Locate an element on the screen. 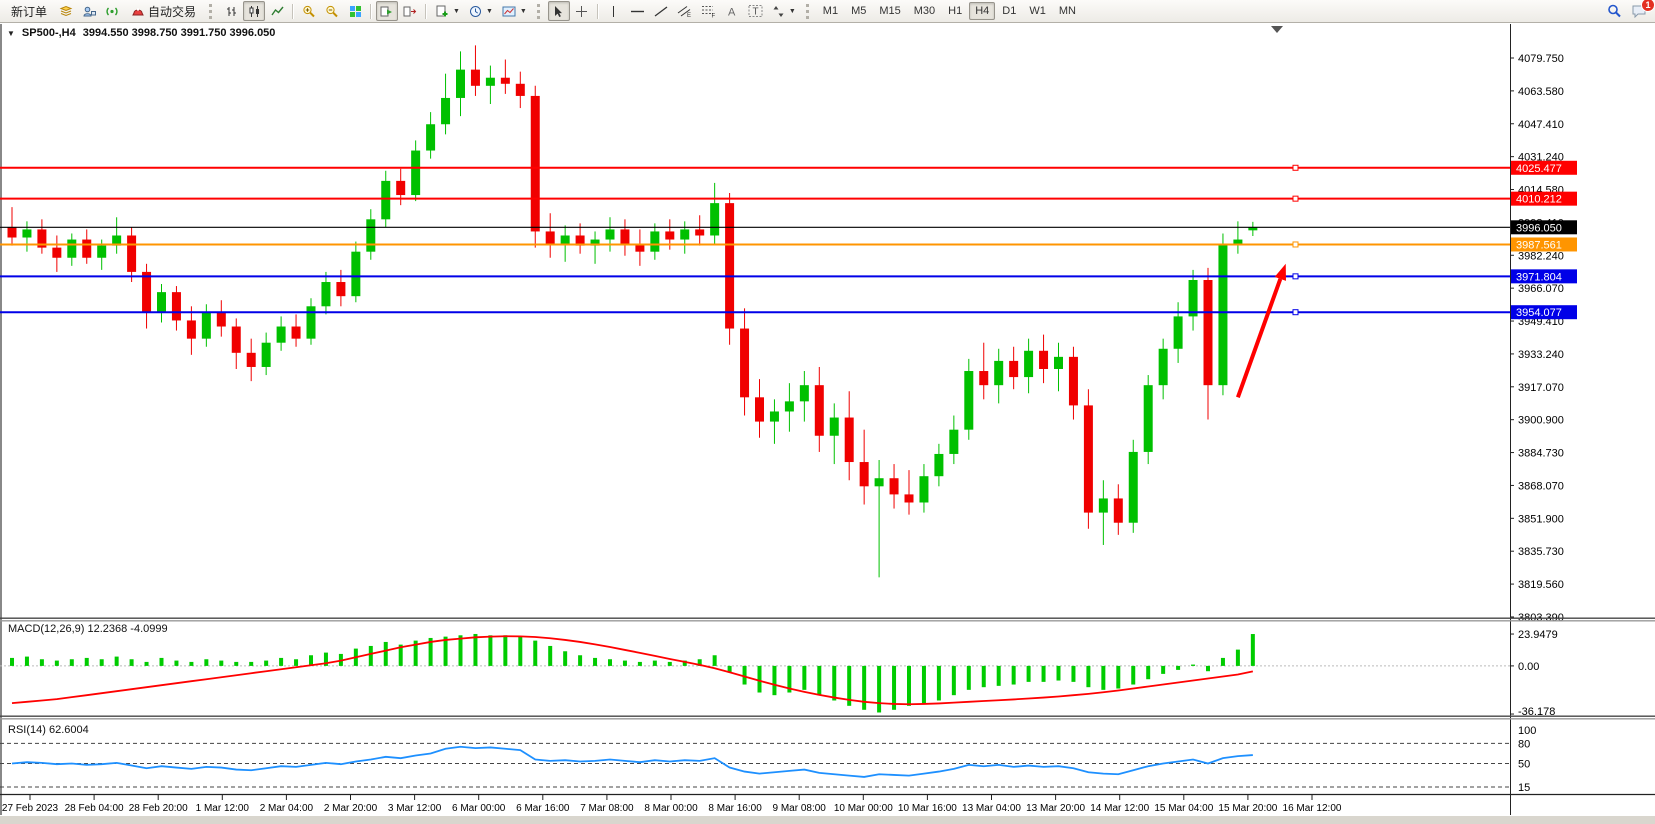 The height and width of the screenshot is (824, 1655). price-badge-label: 3971.804 is located at coordinates (1539, 277).